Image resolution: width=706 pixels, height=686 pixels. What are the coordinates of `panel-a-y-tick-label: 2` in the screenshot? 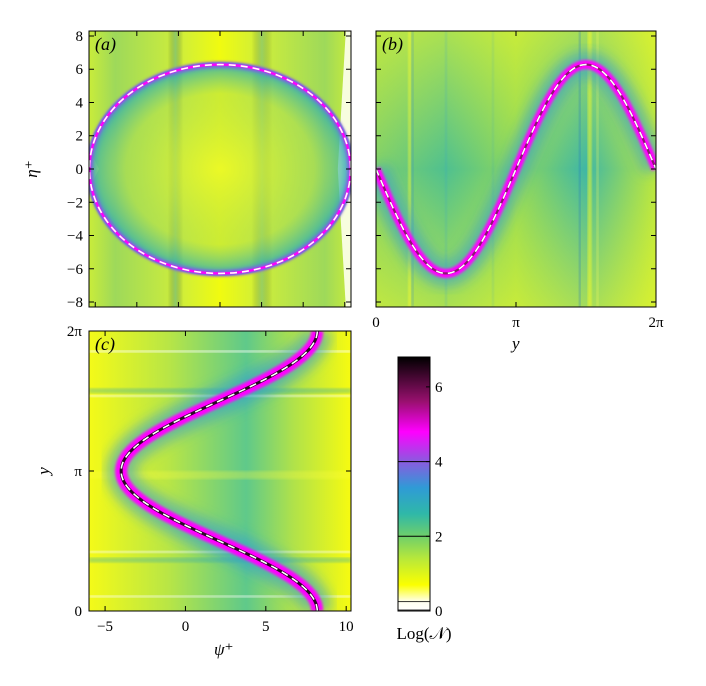 It's located at (80, 137).